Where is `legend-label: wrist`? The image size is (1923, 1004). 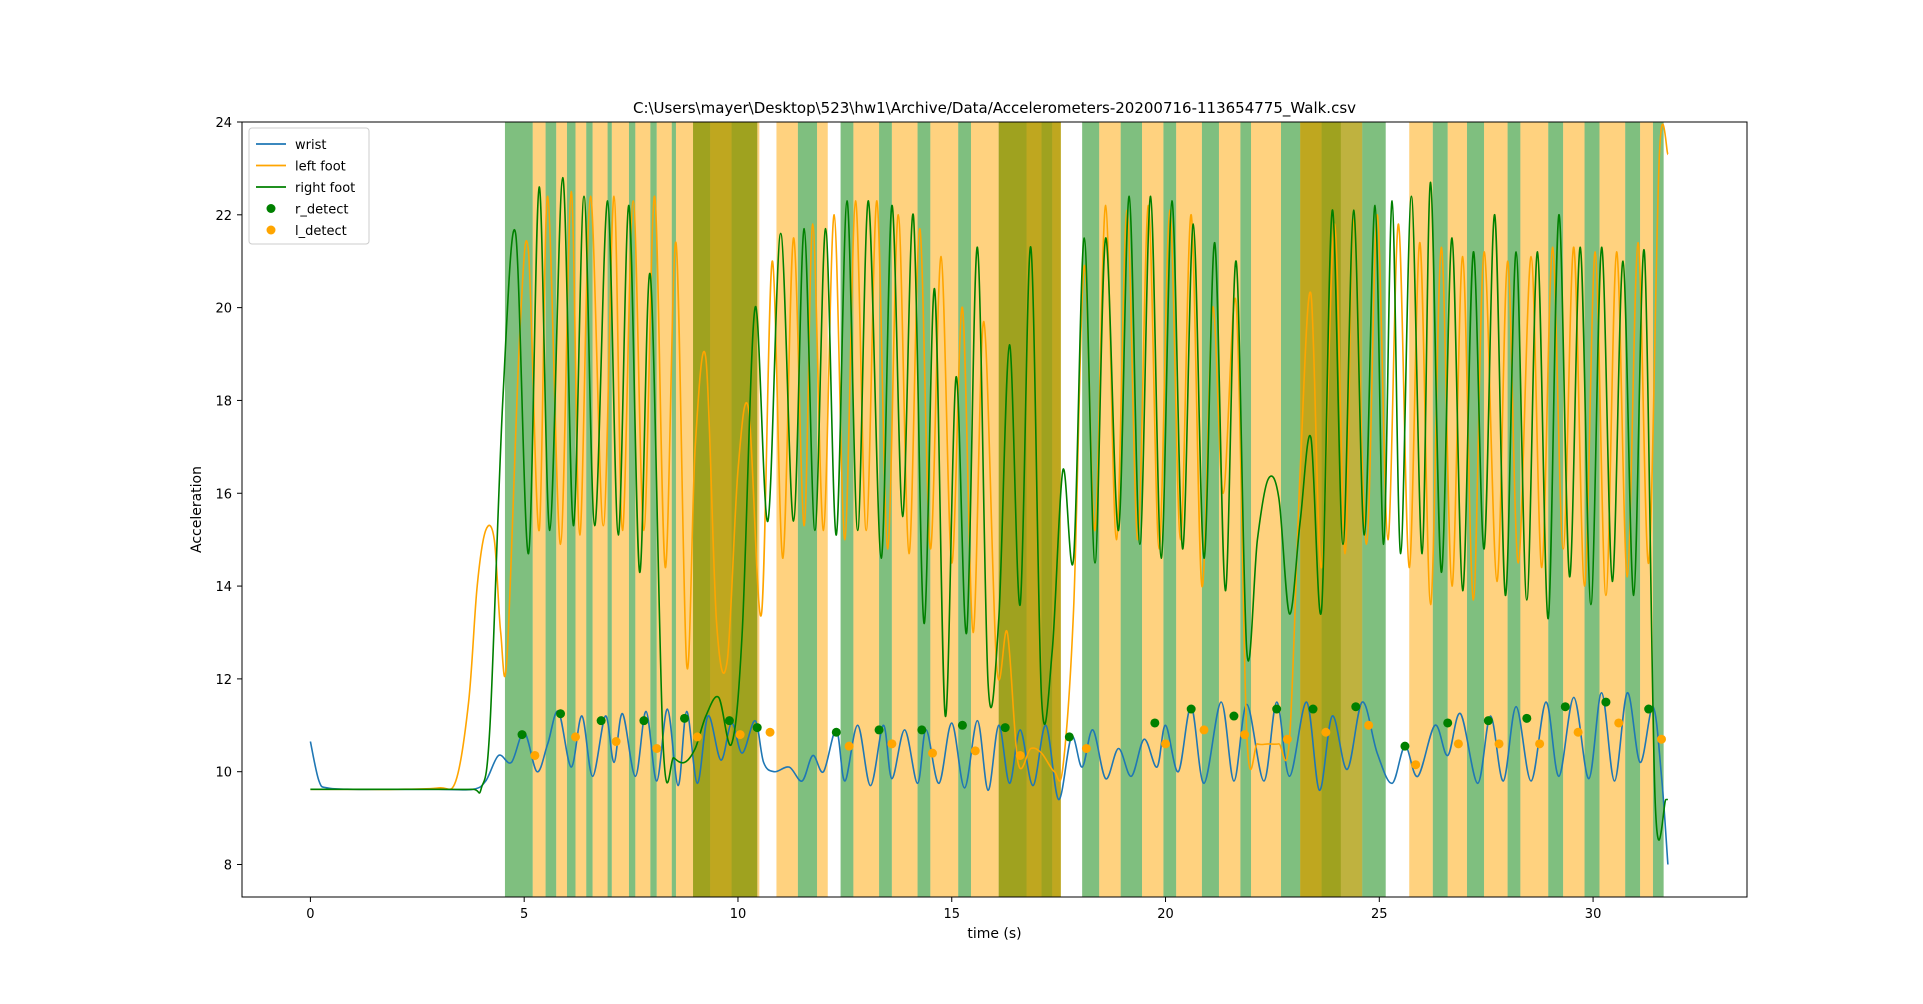 legend-label: wrist is located at coordinates (310, 145).